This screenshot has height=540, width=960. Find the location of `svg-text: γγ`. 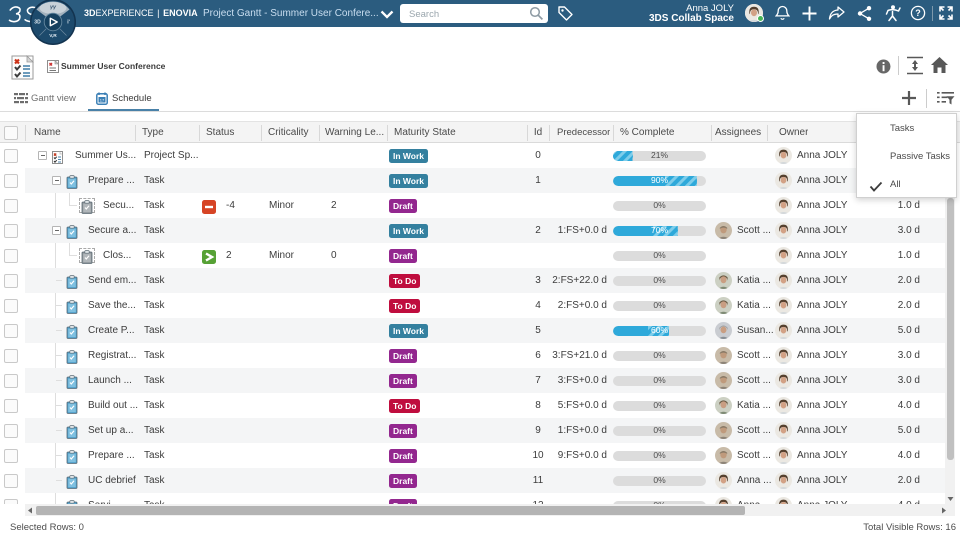

svg-text: γγ is located at coordinates (53, 8).